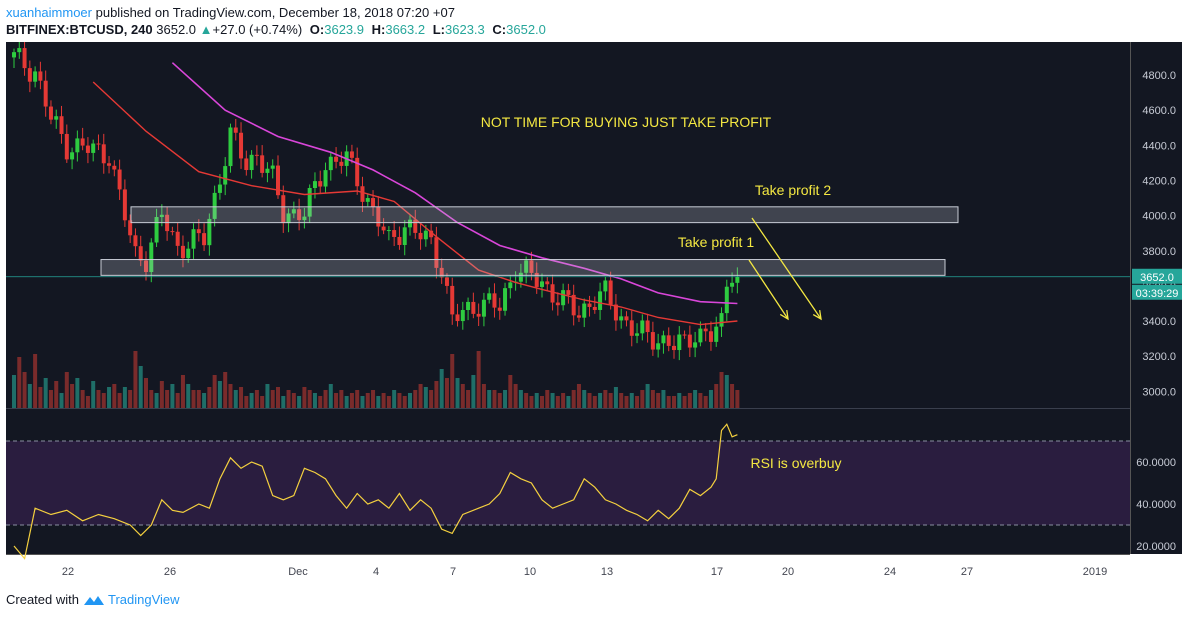  I want to click on tradingview-brand: TradingView, so click(143, 599).